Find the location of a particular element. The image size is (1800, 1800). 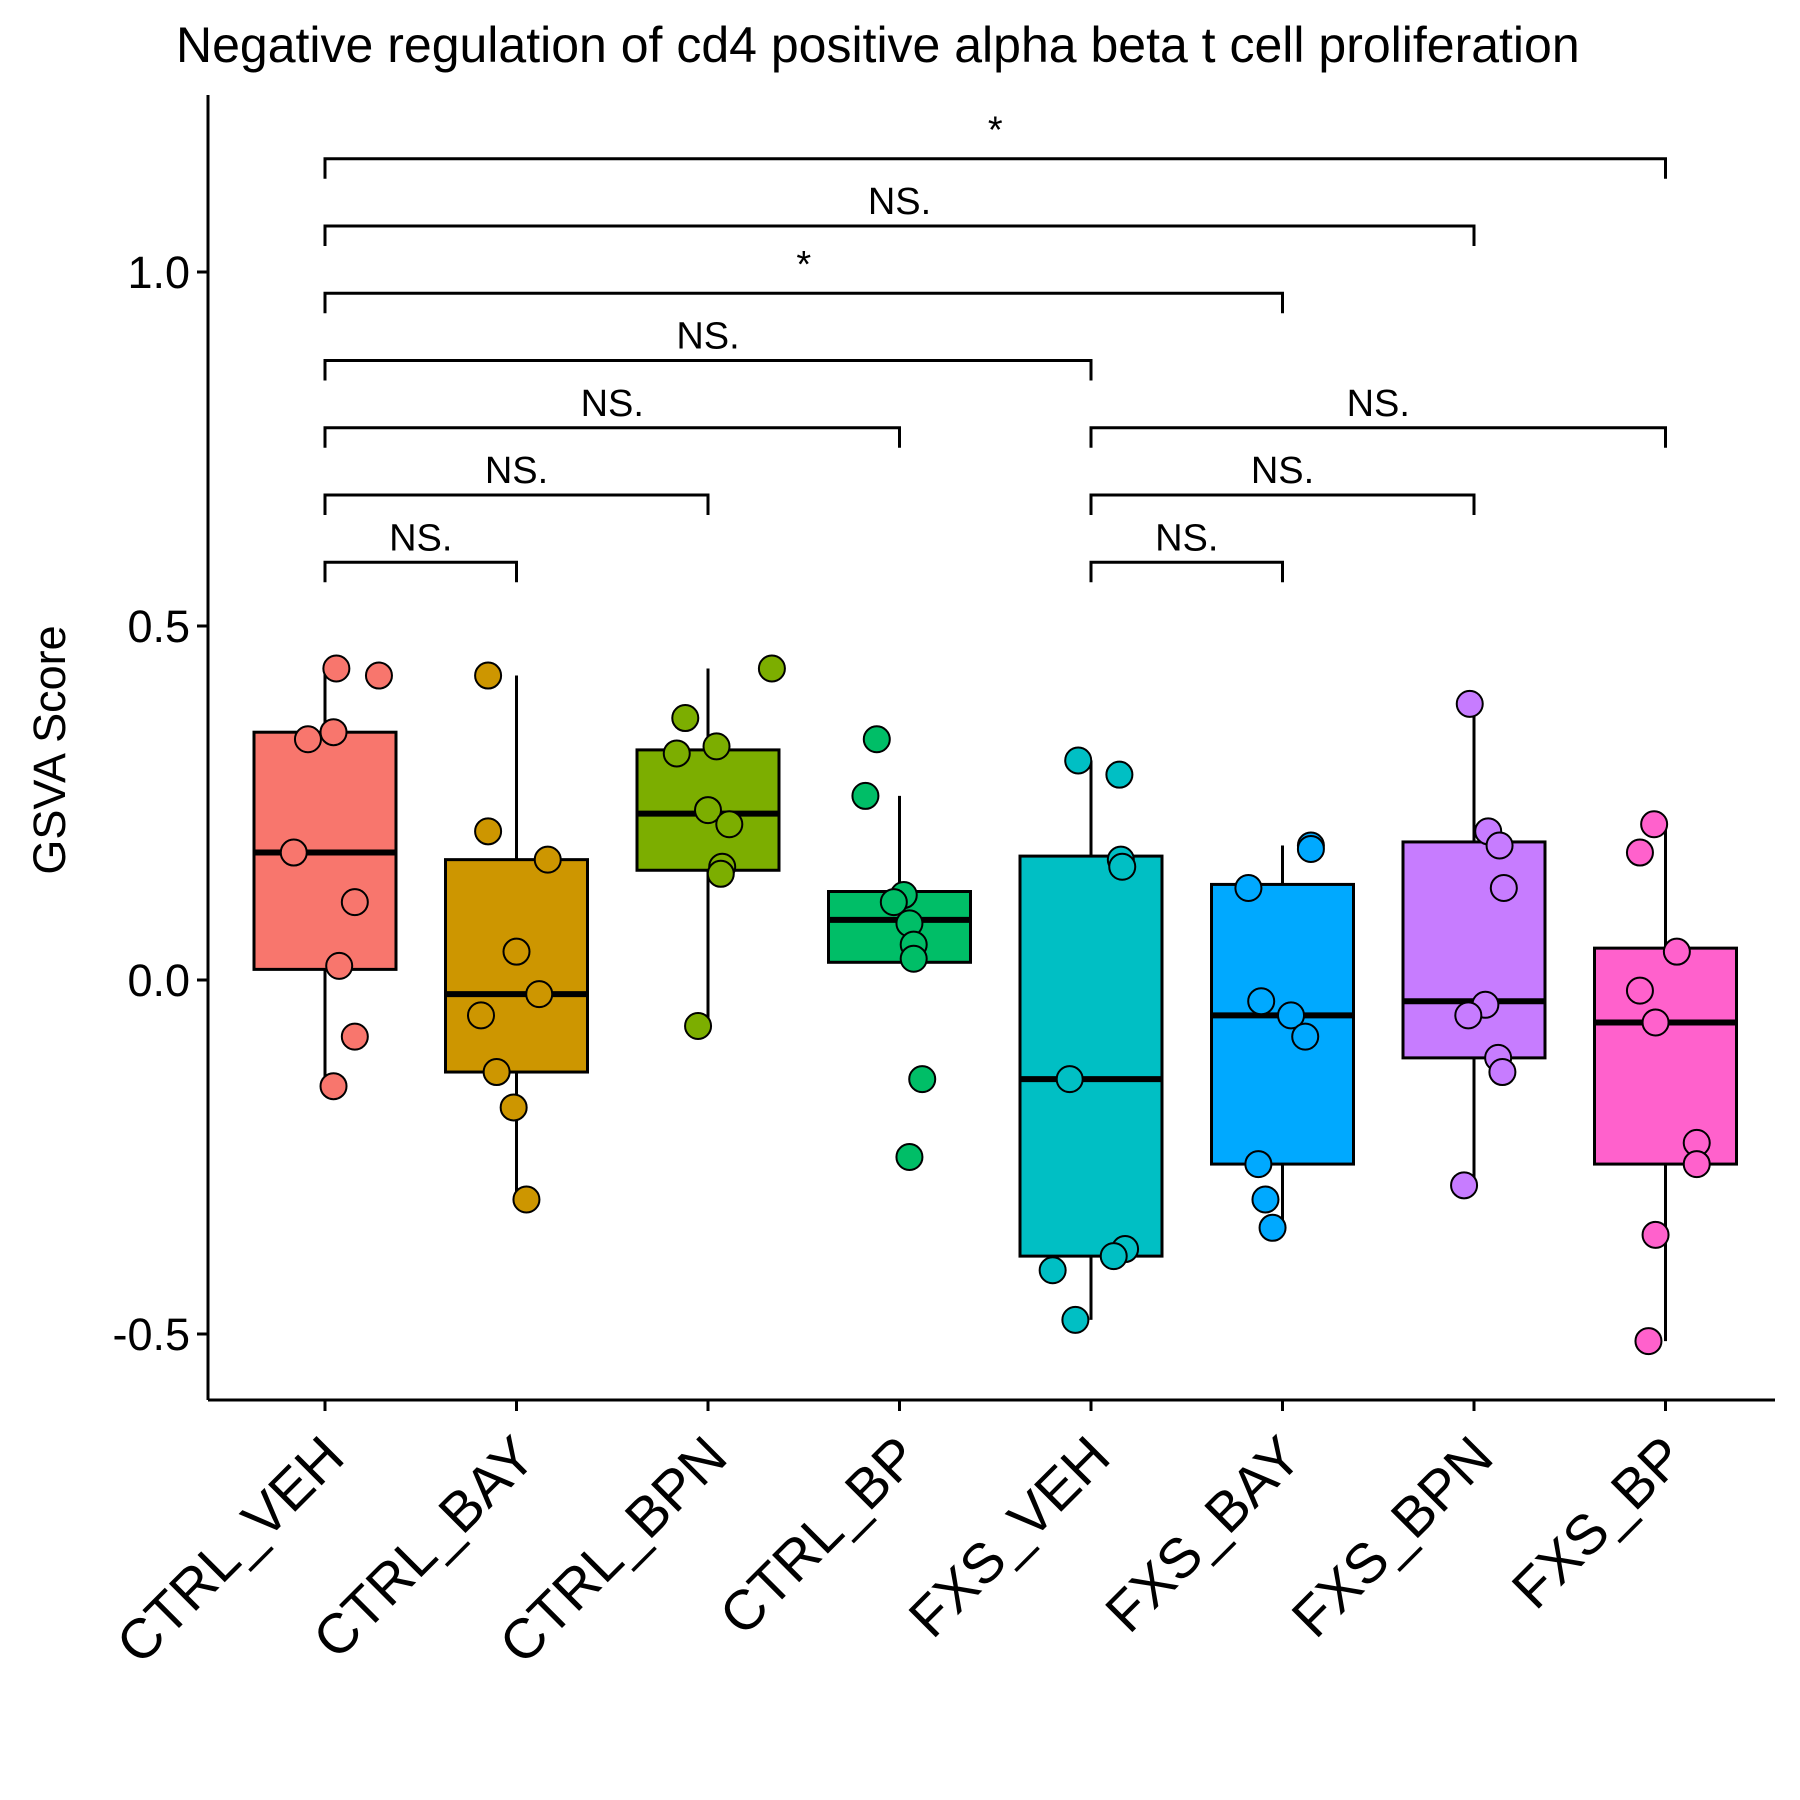

y-axis-label: GSVA Score is located at coordinates (49, 749).